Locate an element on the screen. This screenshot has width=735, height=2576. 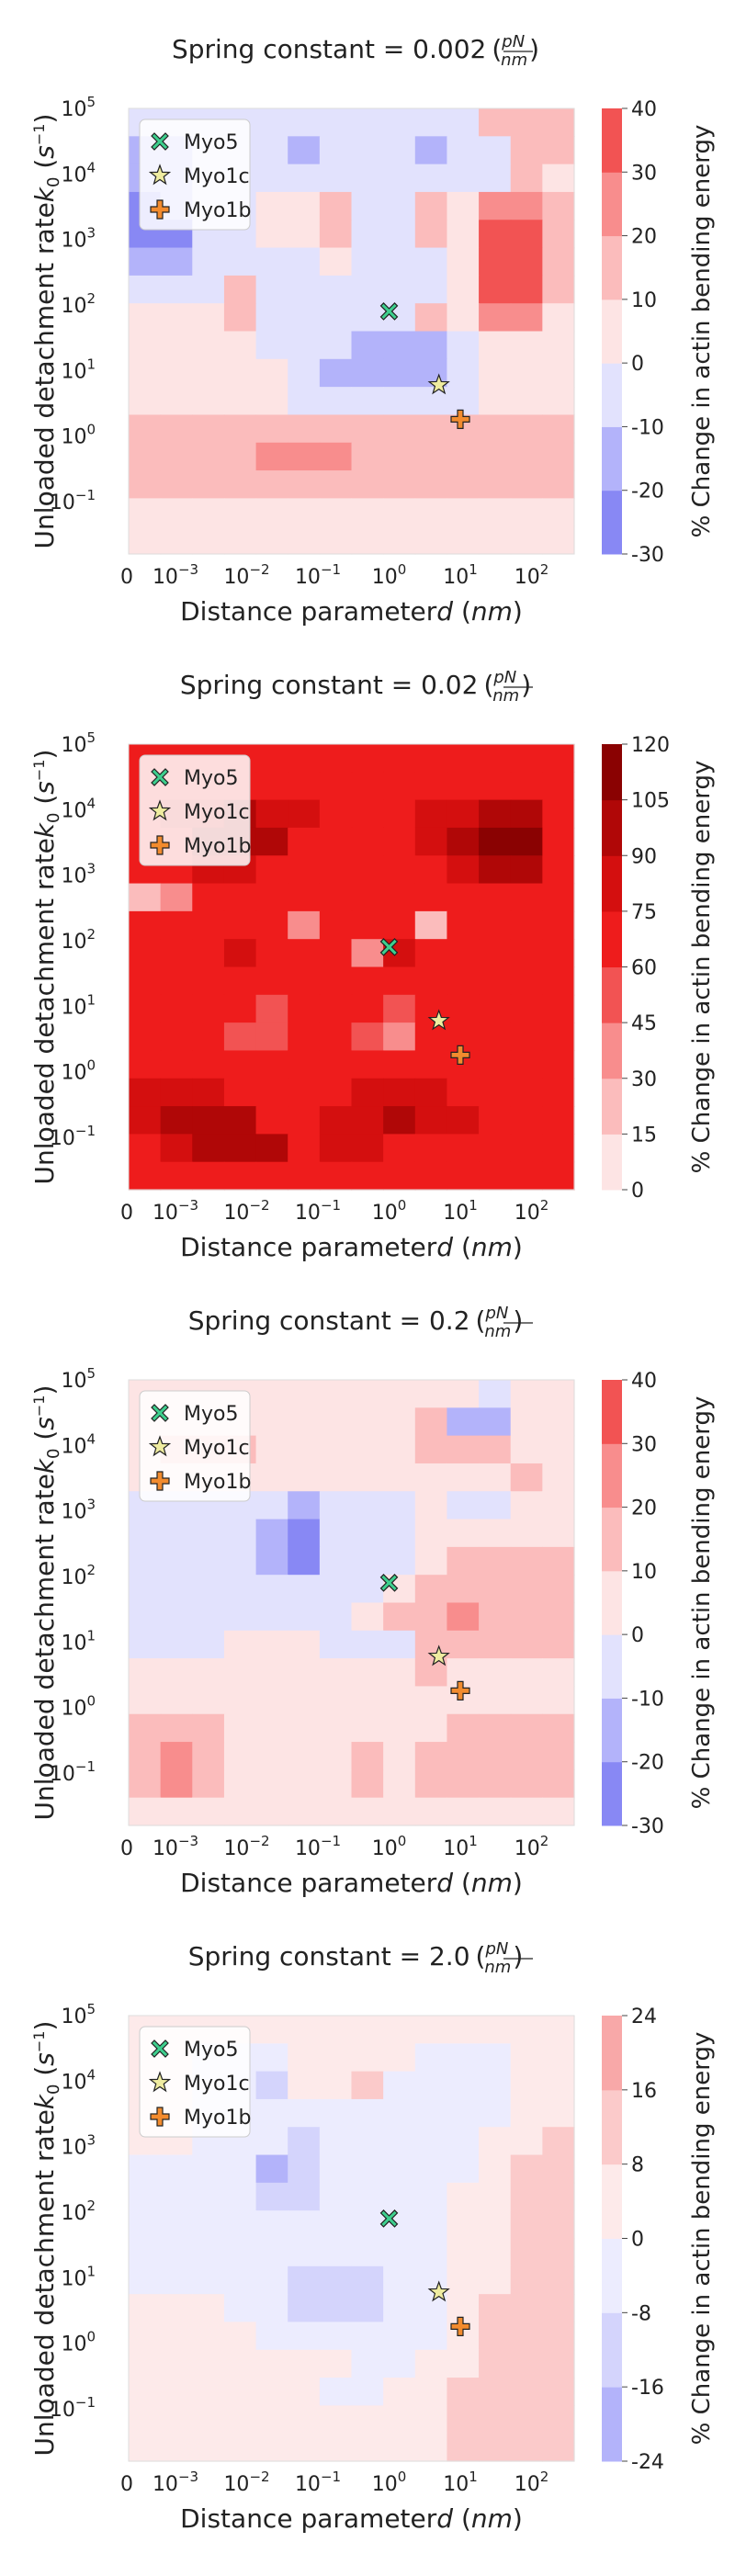
marker-star-shape is located at coordinates (438, 1655).